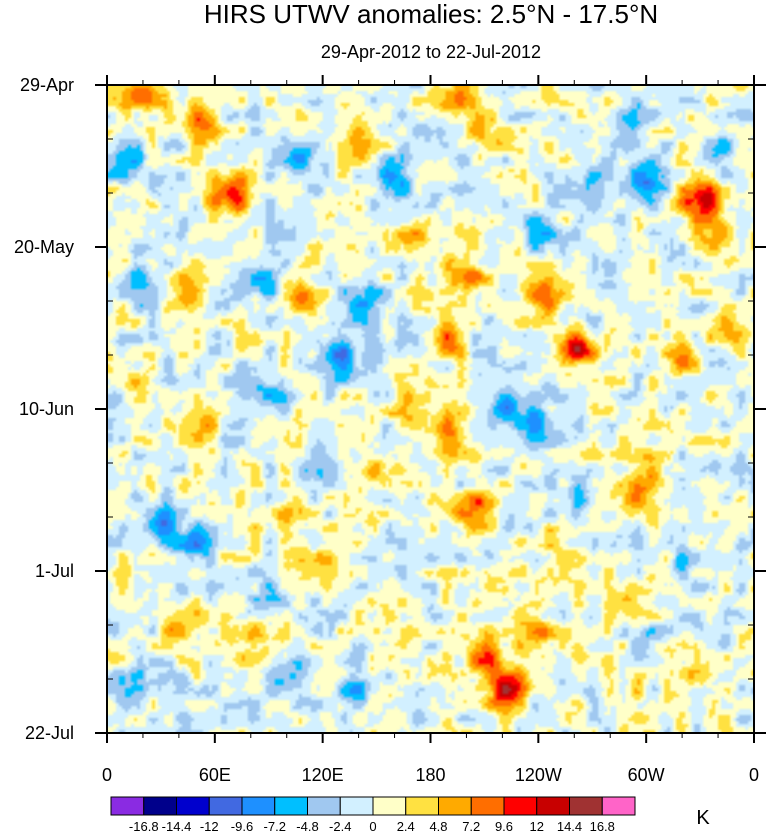 Image resolution: width=774 pixels, height=834 pixels. I want to click on x-tick-label: 120W, so click(538, 775).